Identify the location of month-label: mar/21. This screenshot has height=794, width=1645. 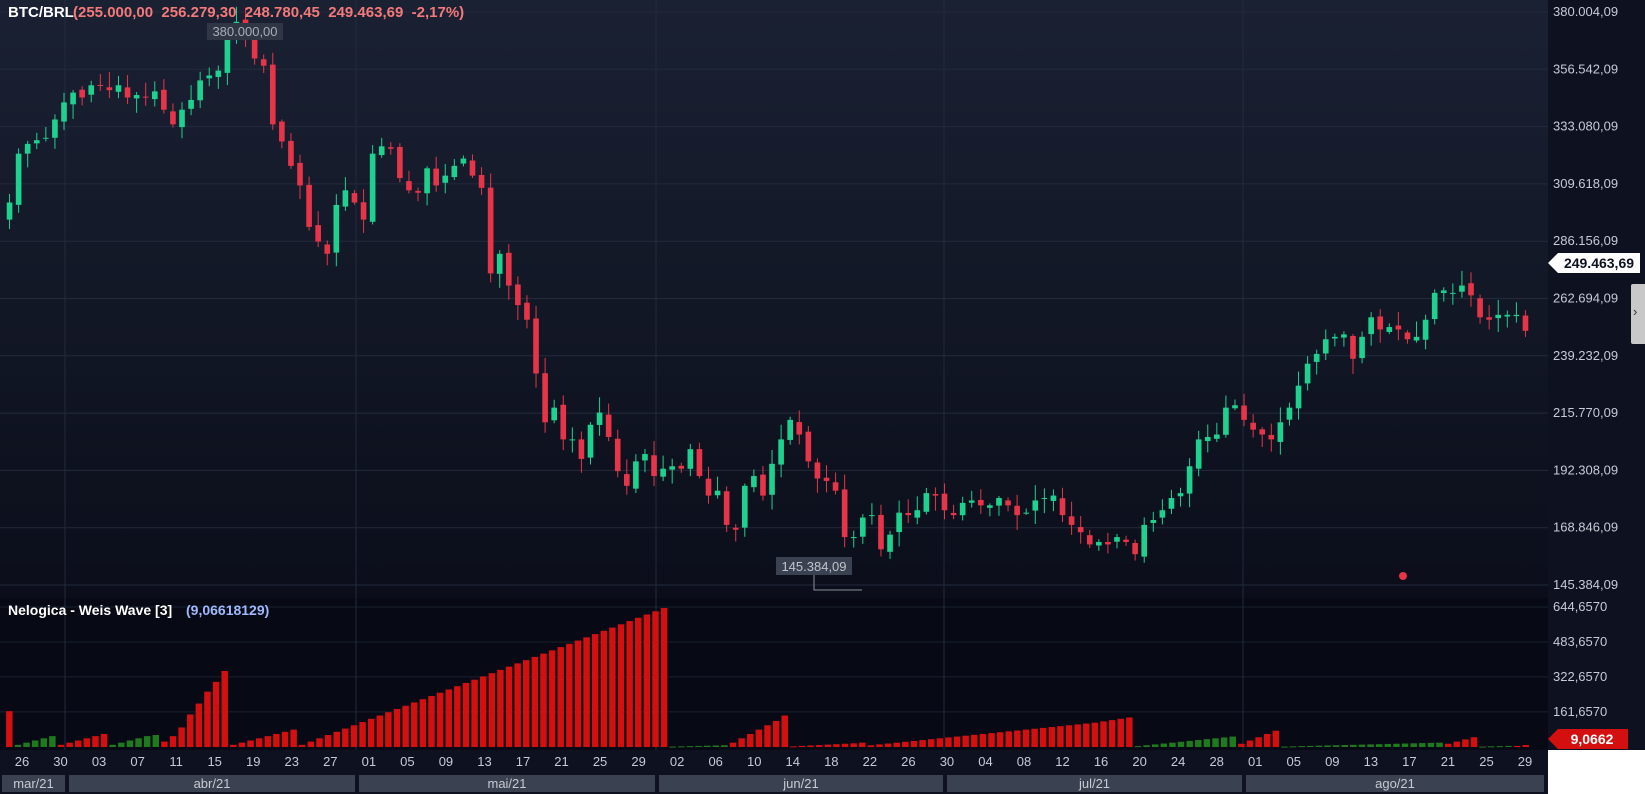
(33, 783).